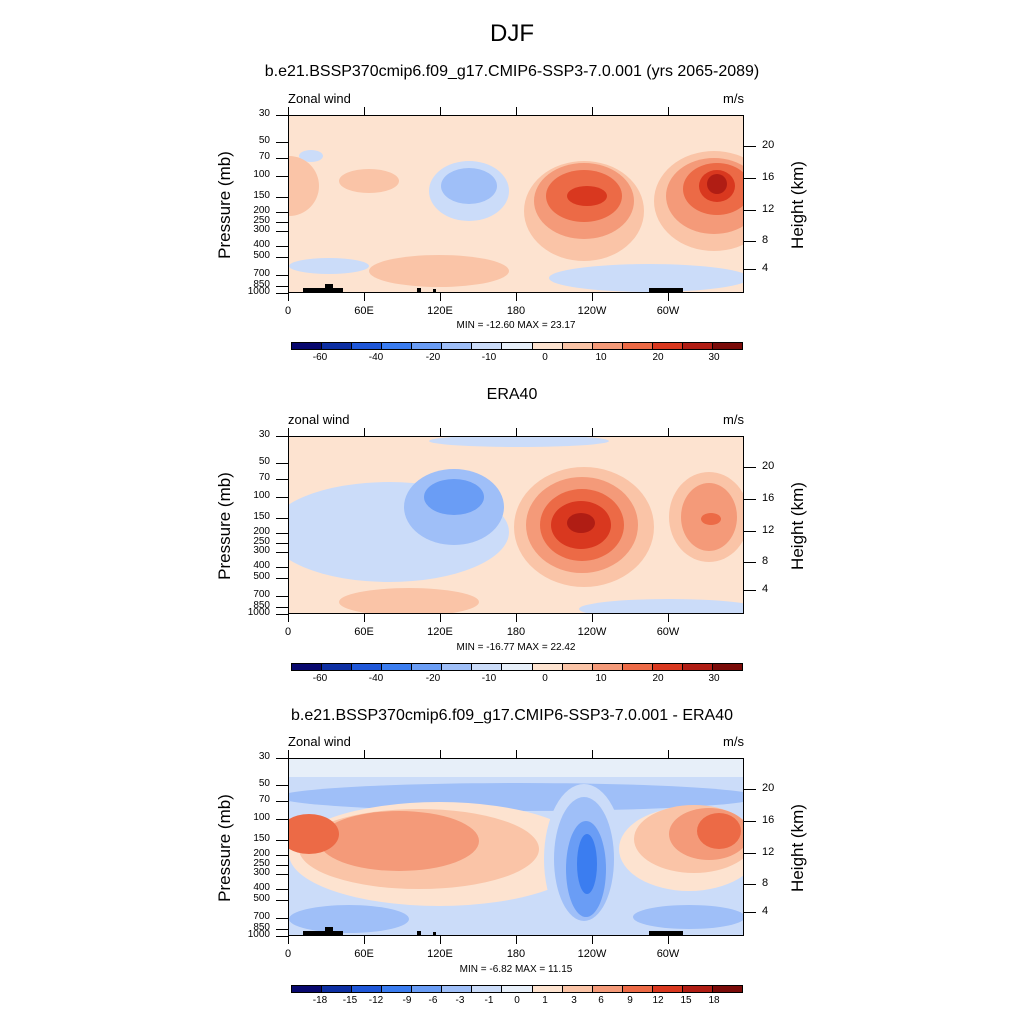  What do you see at coordinates (765, 268) in the screenshot?
I see `height-tick-label-4: 4` at bounding box center [765, 268].